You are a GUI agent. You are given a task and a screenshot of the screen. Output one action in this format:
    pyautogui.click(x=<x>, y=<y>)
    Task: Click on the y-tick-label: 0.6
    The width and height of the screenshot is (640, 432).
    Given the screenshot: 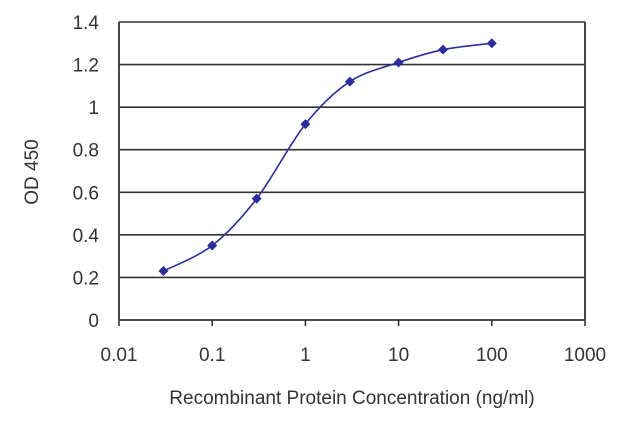 What is the action you would take?
    pyautogui.click(x=86, y=193)
    